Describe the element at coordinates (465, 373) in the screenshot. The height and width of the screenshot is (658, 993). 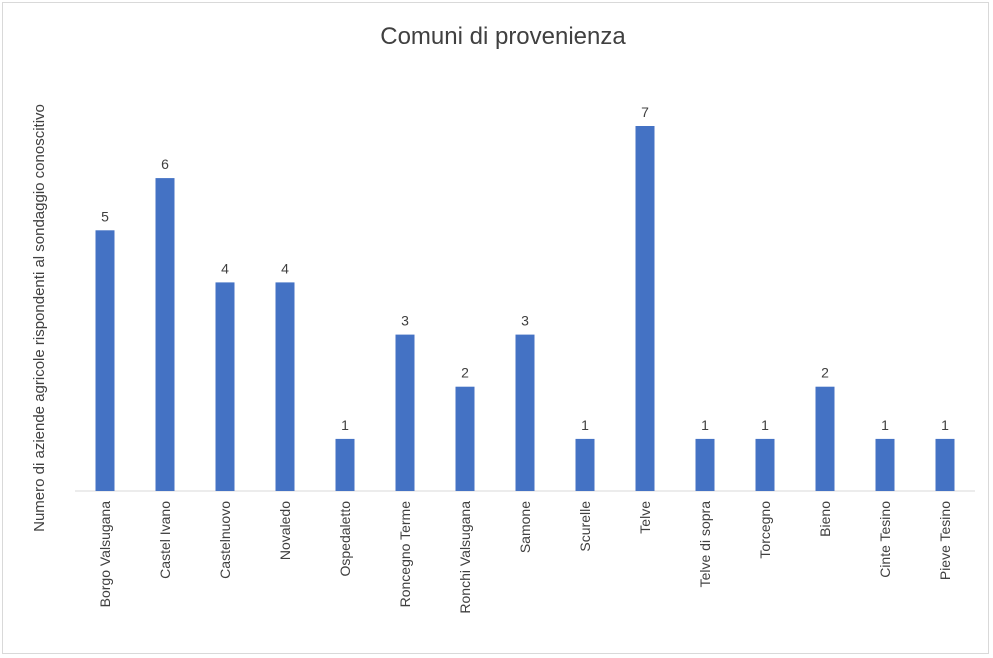
I see `data-label-6: 2` at that location.